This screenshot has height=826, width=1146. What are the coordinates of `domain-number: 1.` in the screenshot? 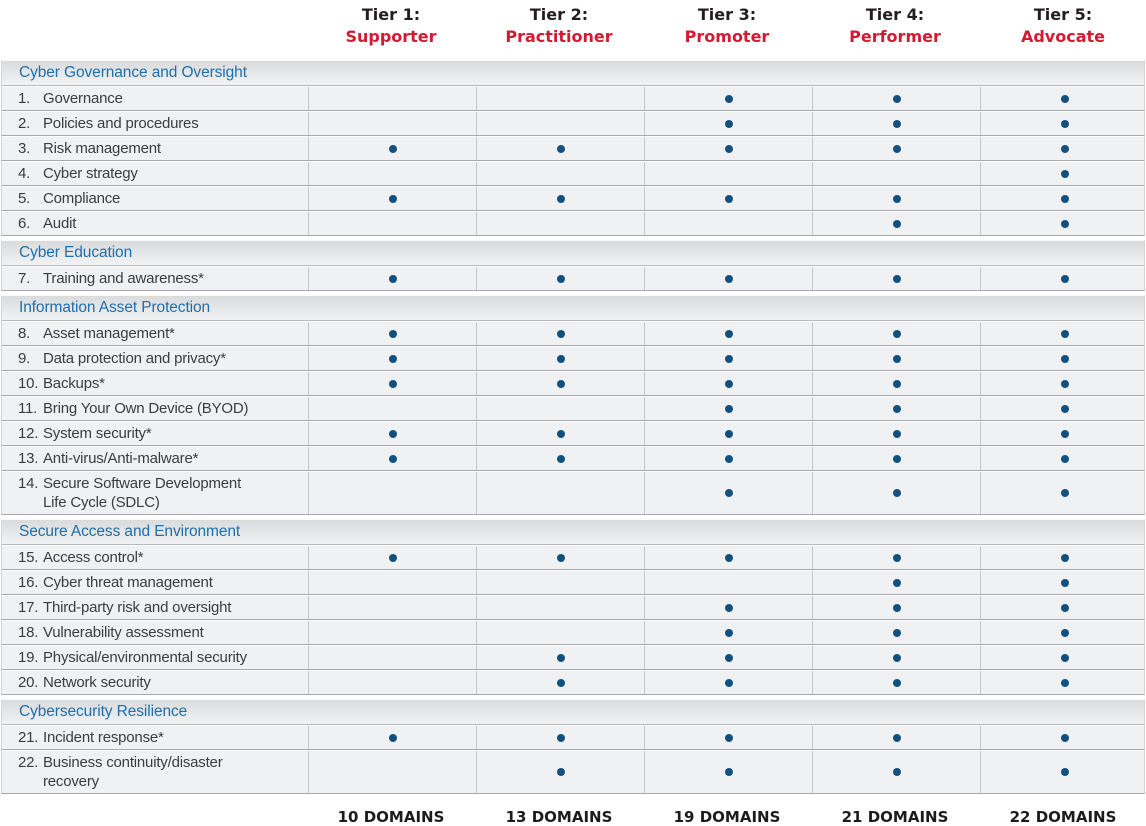 It's located at (24, 98).